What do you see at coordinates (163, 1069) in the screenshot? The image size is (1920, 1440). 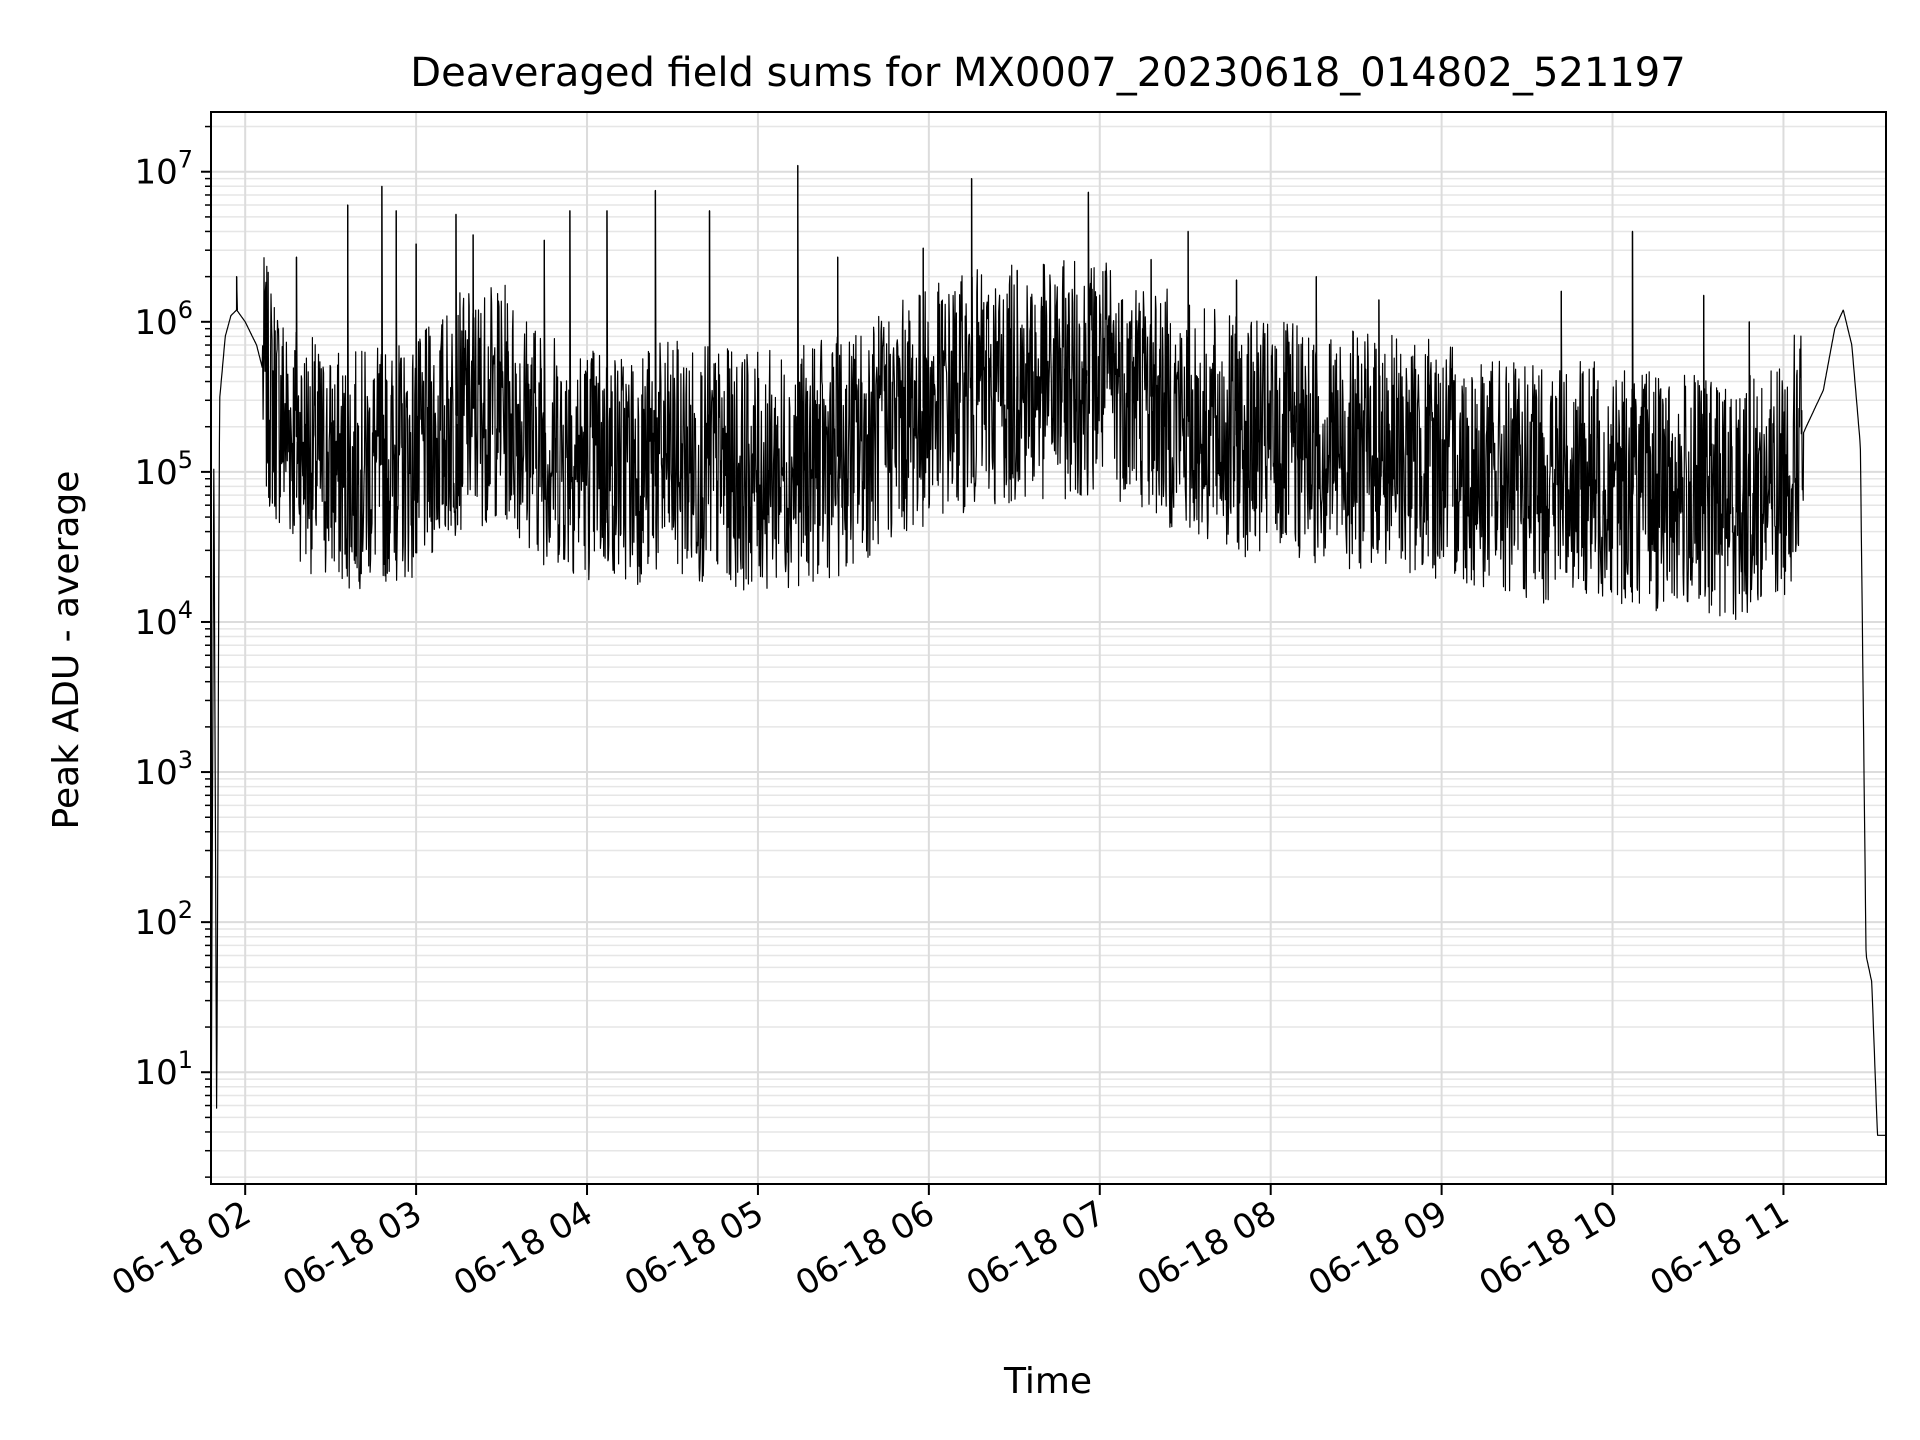 I see `y-tick-label: 10¹` at bounding box center [163, 1069].